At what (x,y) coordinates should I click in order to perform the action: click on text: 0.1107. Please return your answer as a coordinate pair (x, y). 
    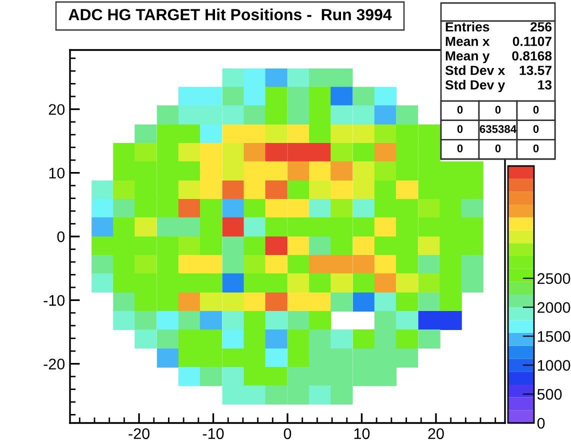
    Looking at the image, I should click on (532, 41).